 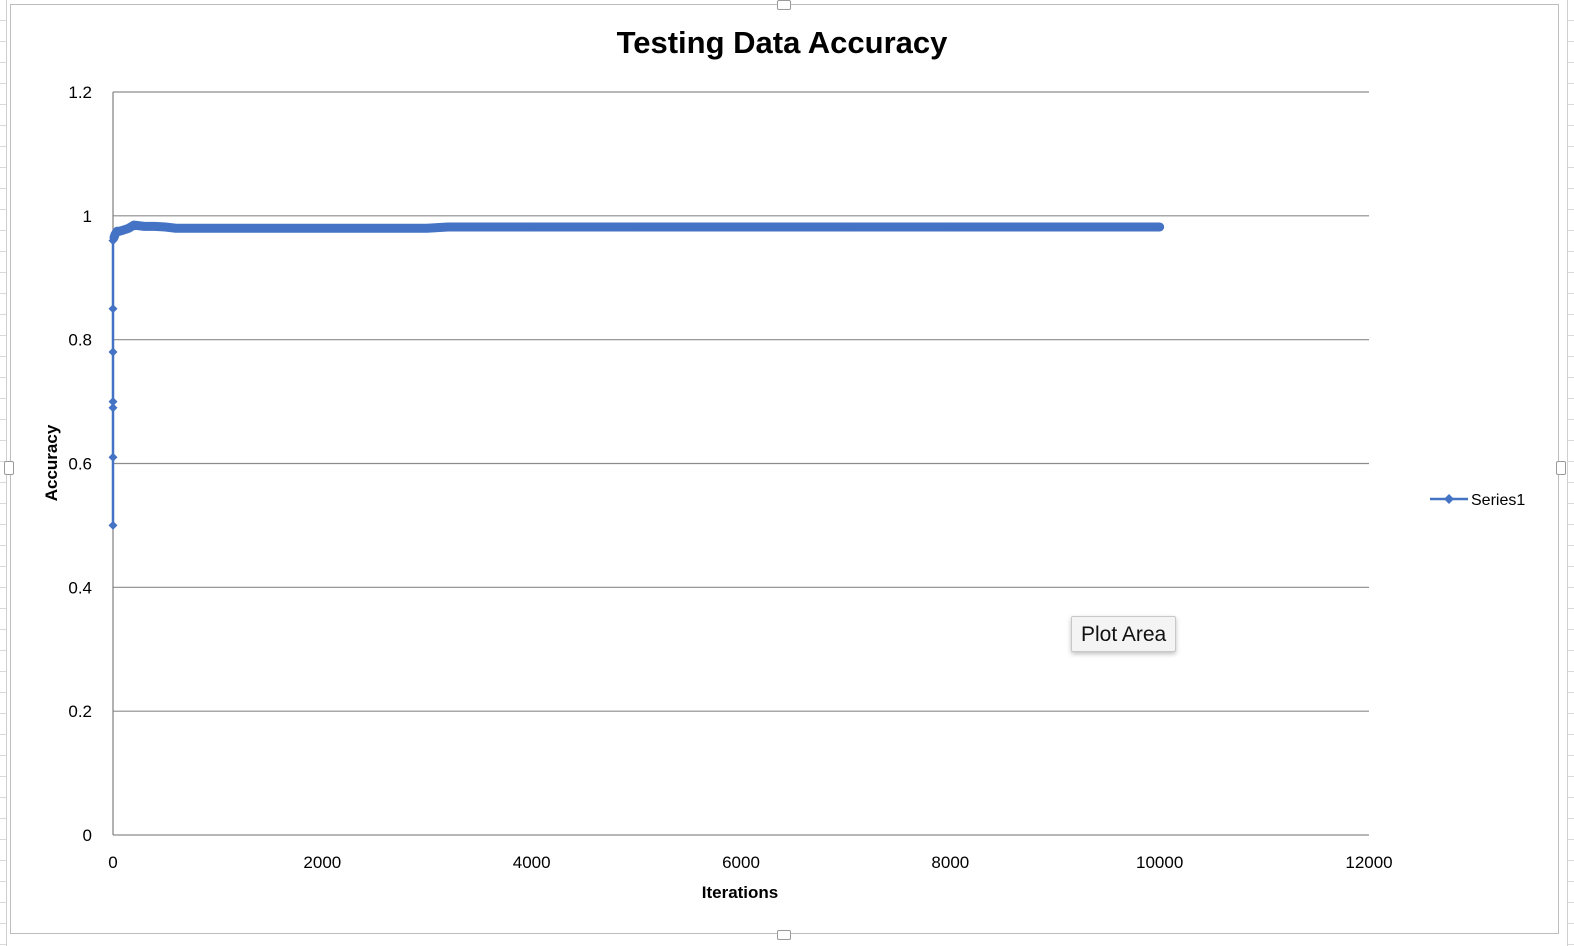 I want to click on legend: Series1, so click(x=1477, y=500).